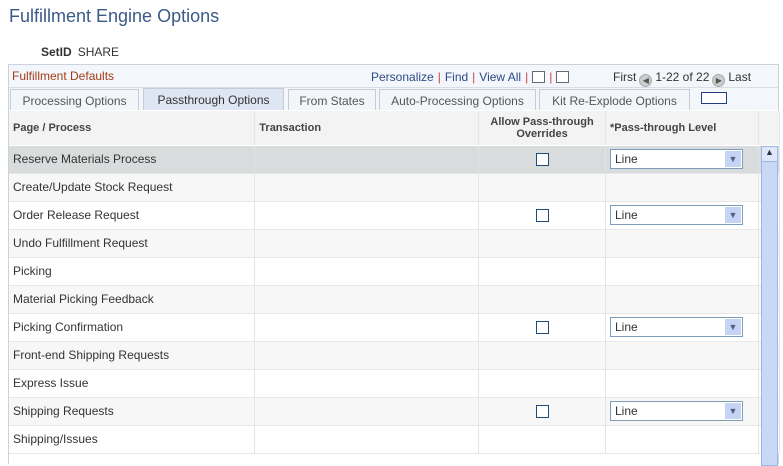  I want to click on page-process-cell: Undo Fulfillment Request, so click(132, 243).